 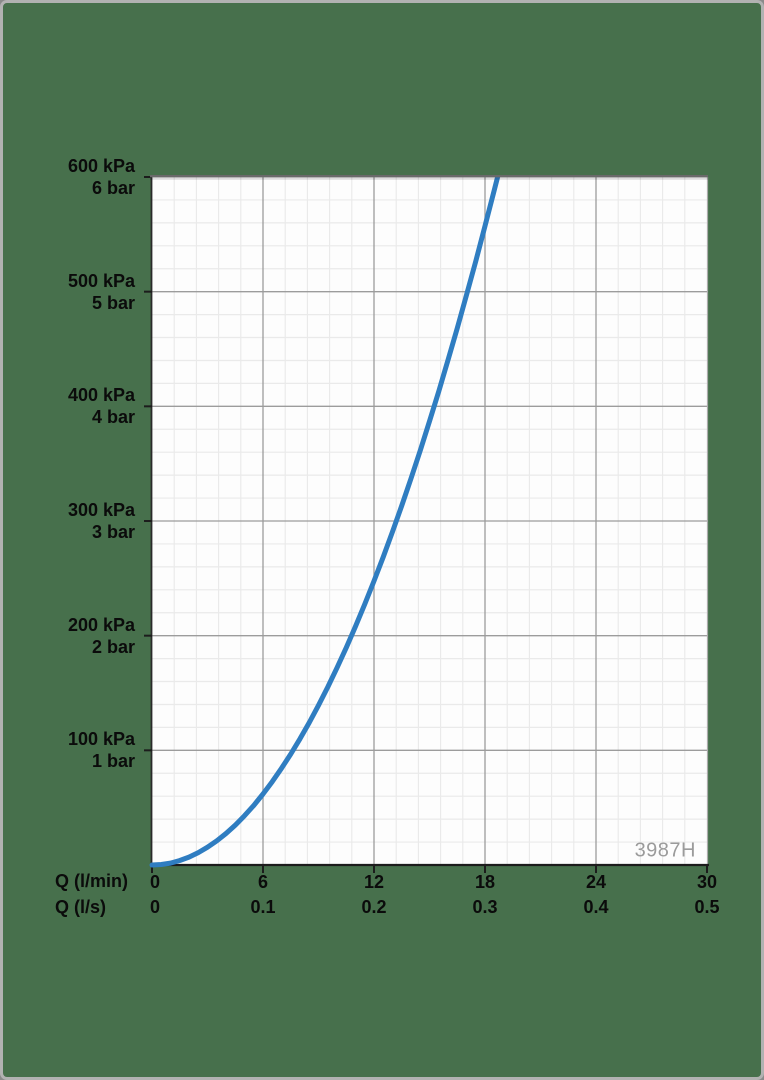 I want to click on x-tick-label-ls: 0.1, so click(x=263, y=907).